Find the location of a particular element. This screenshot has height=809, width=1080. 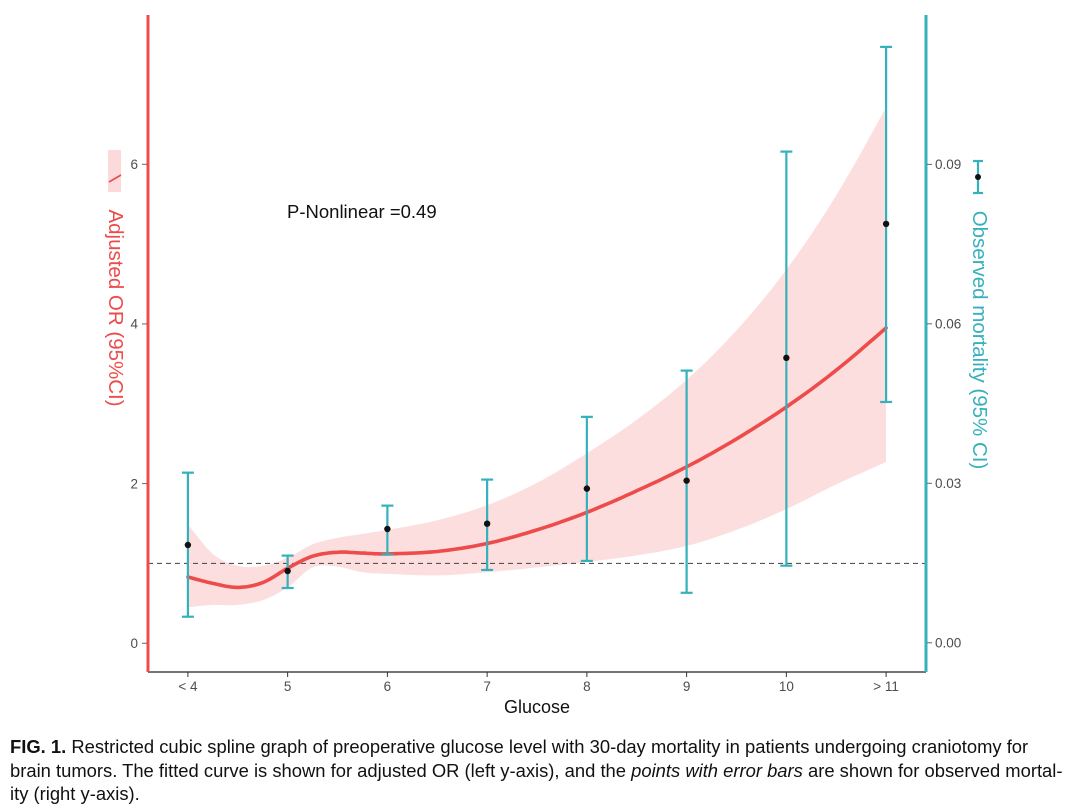

caption-text: ity (right y-axis). is located at coordinates (75, 793).